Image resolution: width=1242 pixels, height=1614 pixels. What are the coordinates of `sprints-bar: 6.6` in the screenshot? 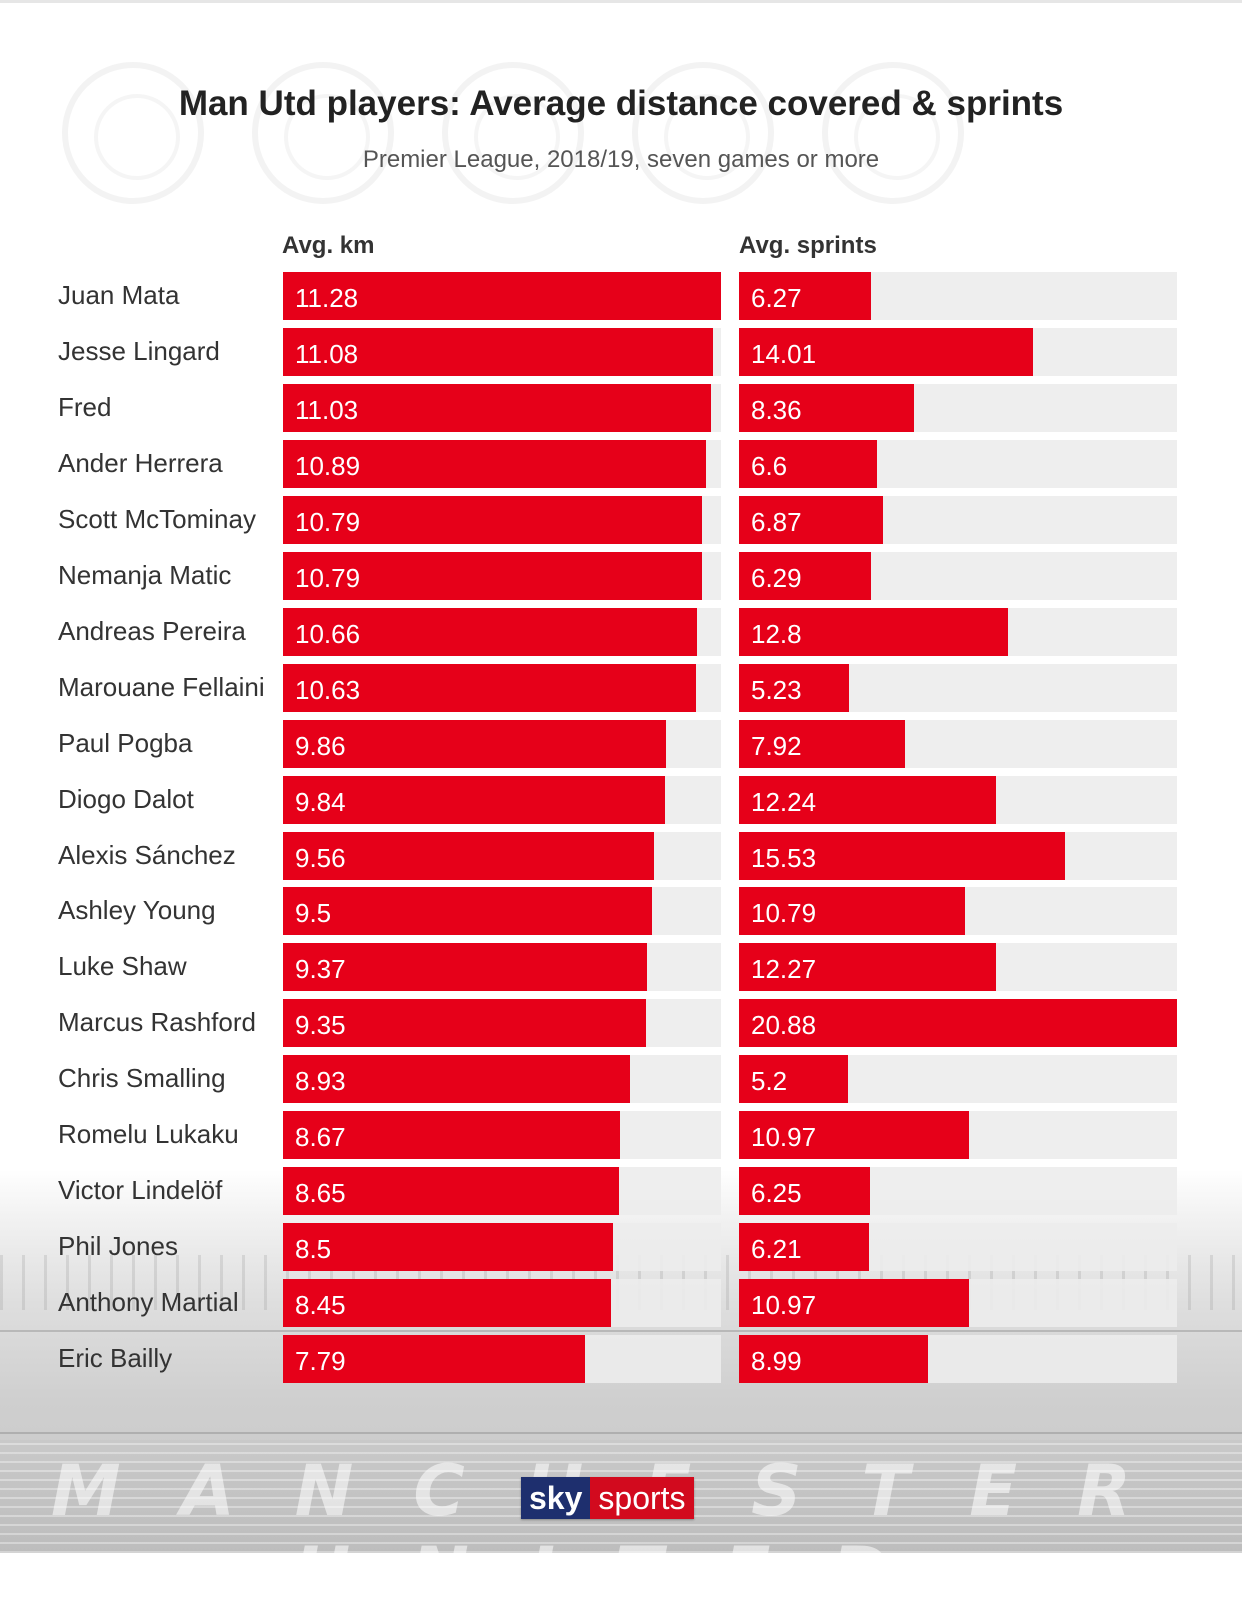 It's located at (808, 464).